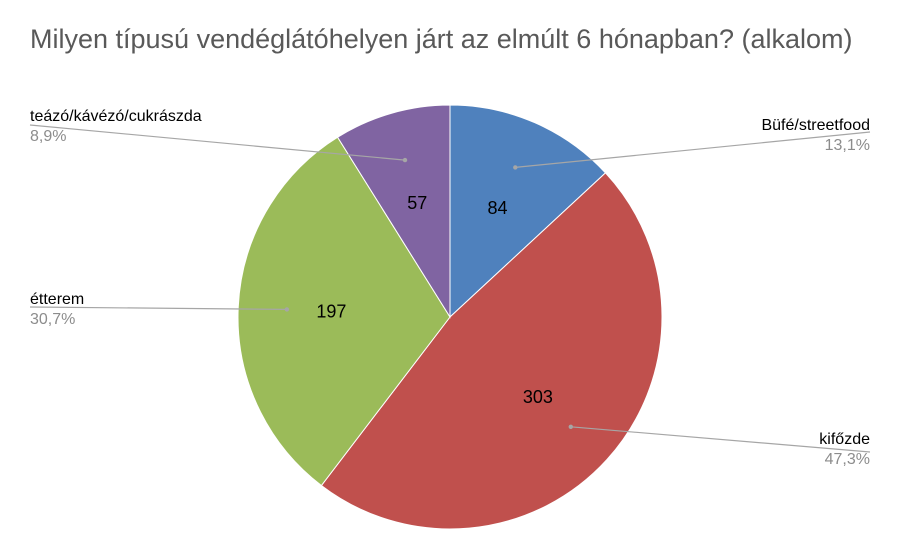 Image resolution: width=900 pixels, height=557 pixels. Describe the element at coordinates (847, 459) in the screenshot. I see `slice-1-percent-label: 47,3%` at that location.